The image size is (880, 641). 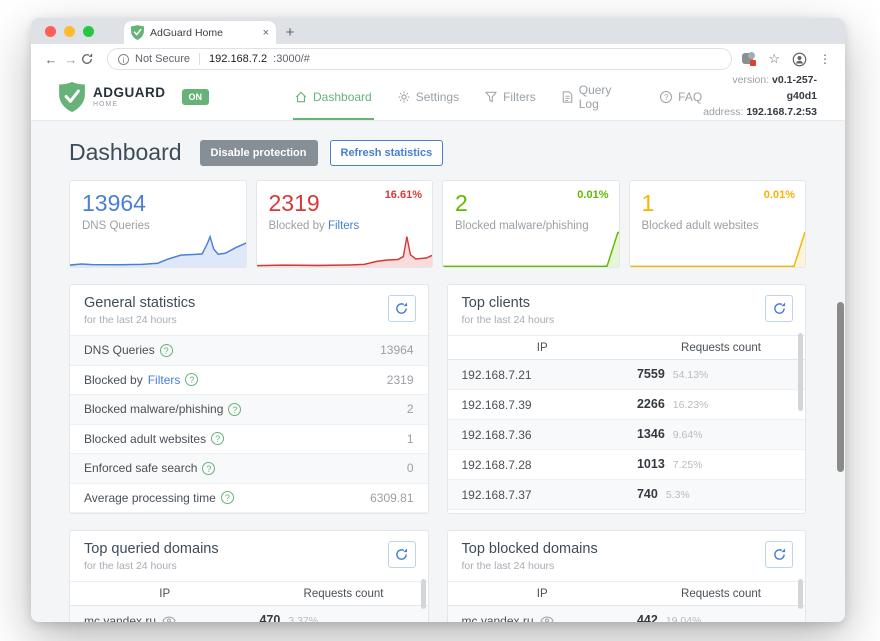 I want to click on adguard-shield-icon, so click(x=72, y=97).